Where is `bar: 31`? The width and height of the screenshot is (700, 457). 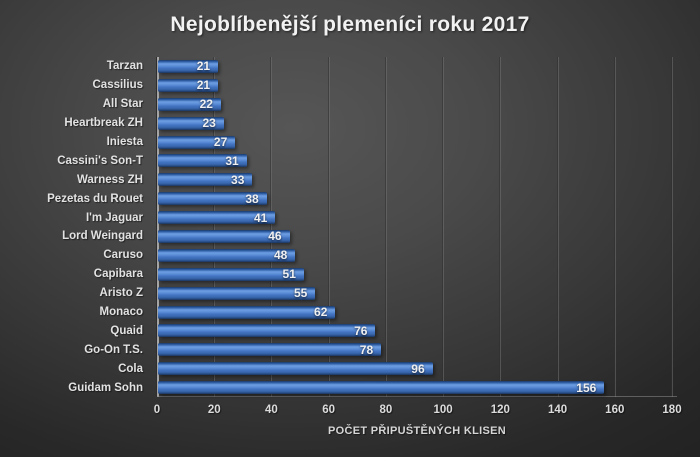
bar: 31 is located at coordinates (202, 160).